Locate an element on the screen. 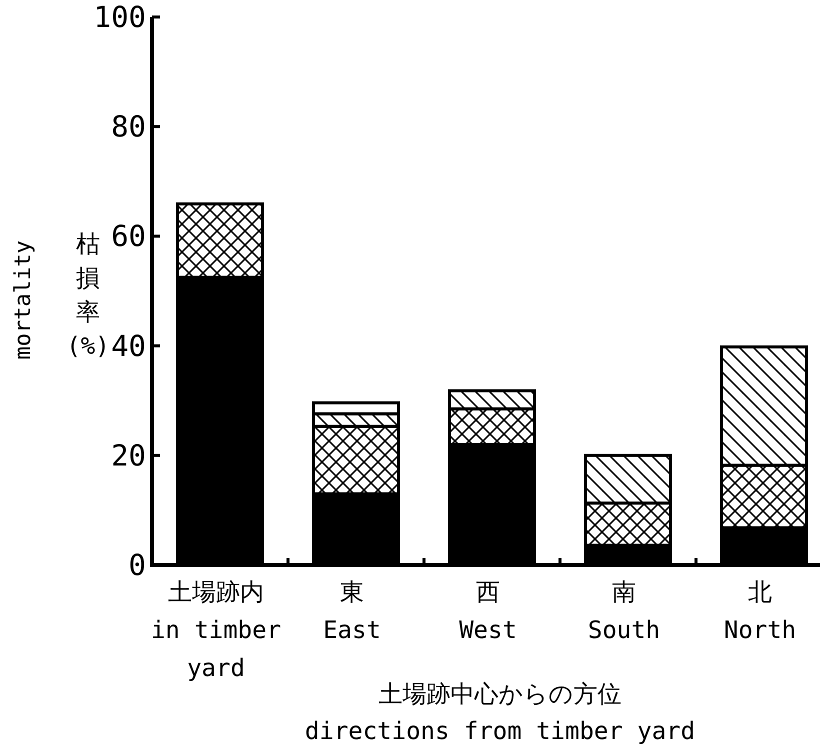 Image resolution: width=820 pixels, height=745 pixels. y-tick-label: 100 is located at coordinates (120, 17).